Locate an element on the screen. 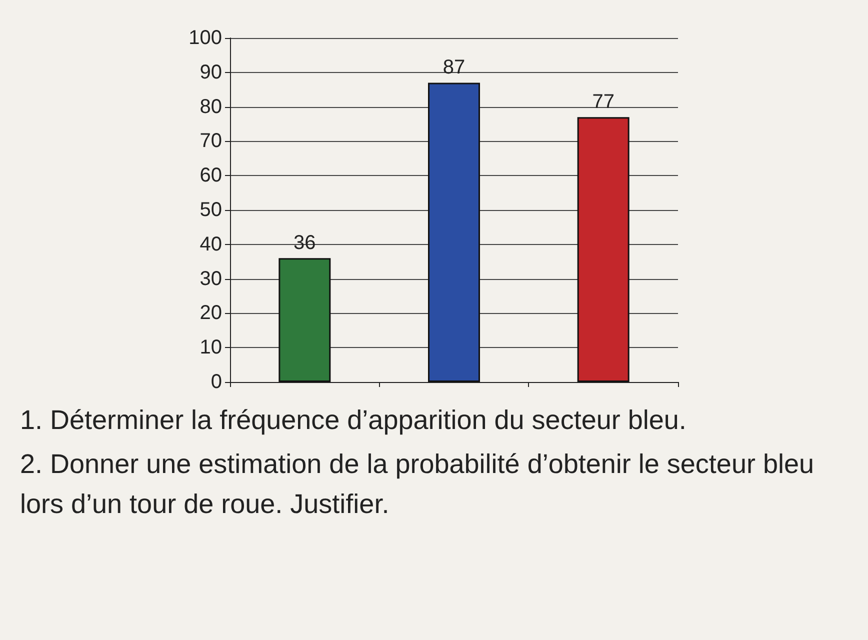 The width and height of the screenshot is (868, 640). text: 1. Déterminer la fréquence d’apparition du secteur bleu. is located at coordinates (354, 420).